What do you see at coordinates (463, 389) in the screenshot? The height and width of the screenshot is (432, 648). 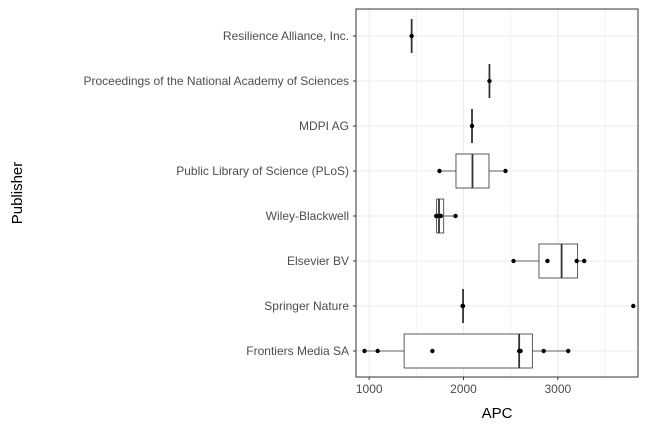 I see `x-tick-label: 2000` at bounding box center [463, 389].